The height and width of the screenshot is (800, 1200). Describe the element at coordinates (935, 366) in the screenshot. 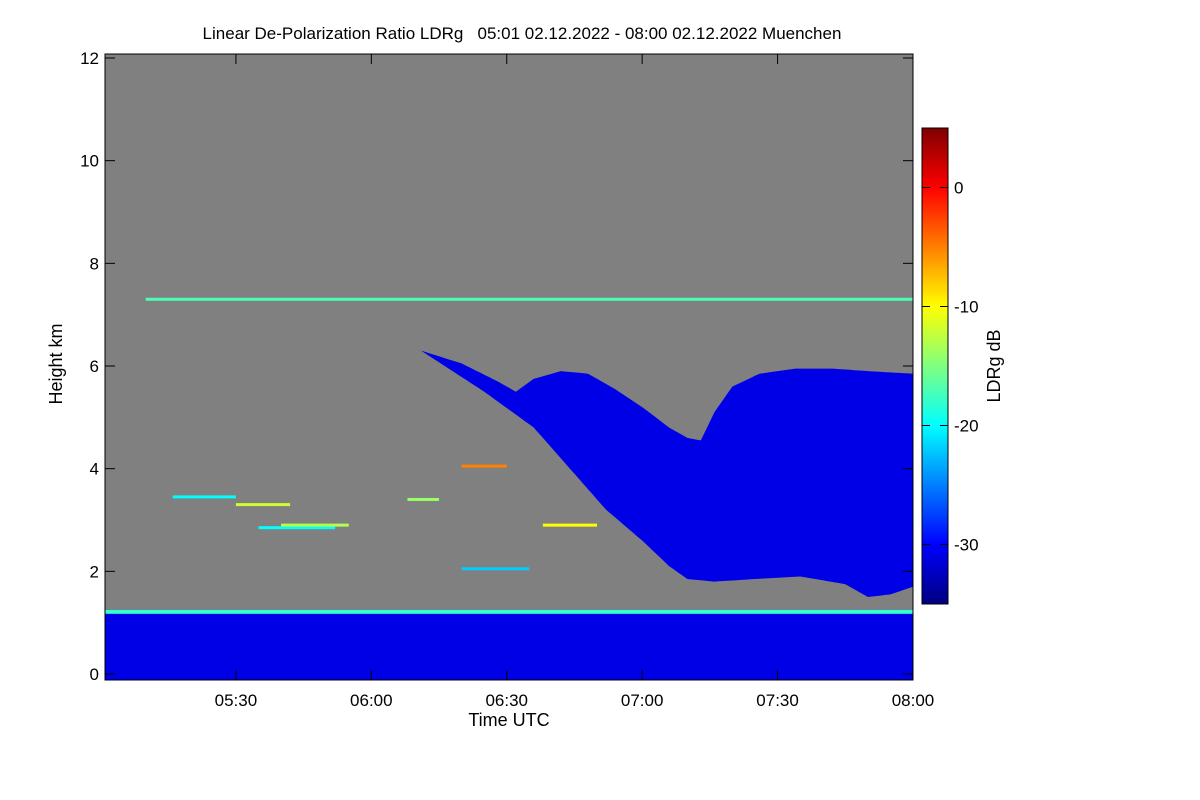

I see `colorbar-gradient` at that location.